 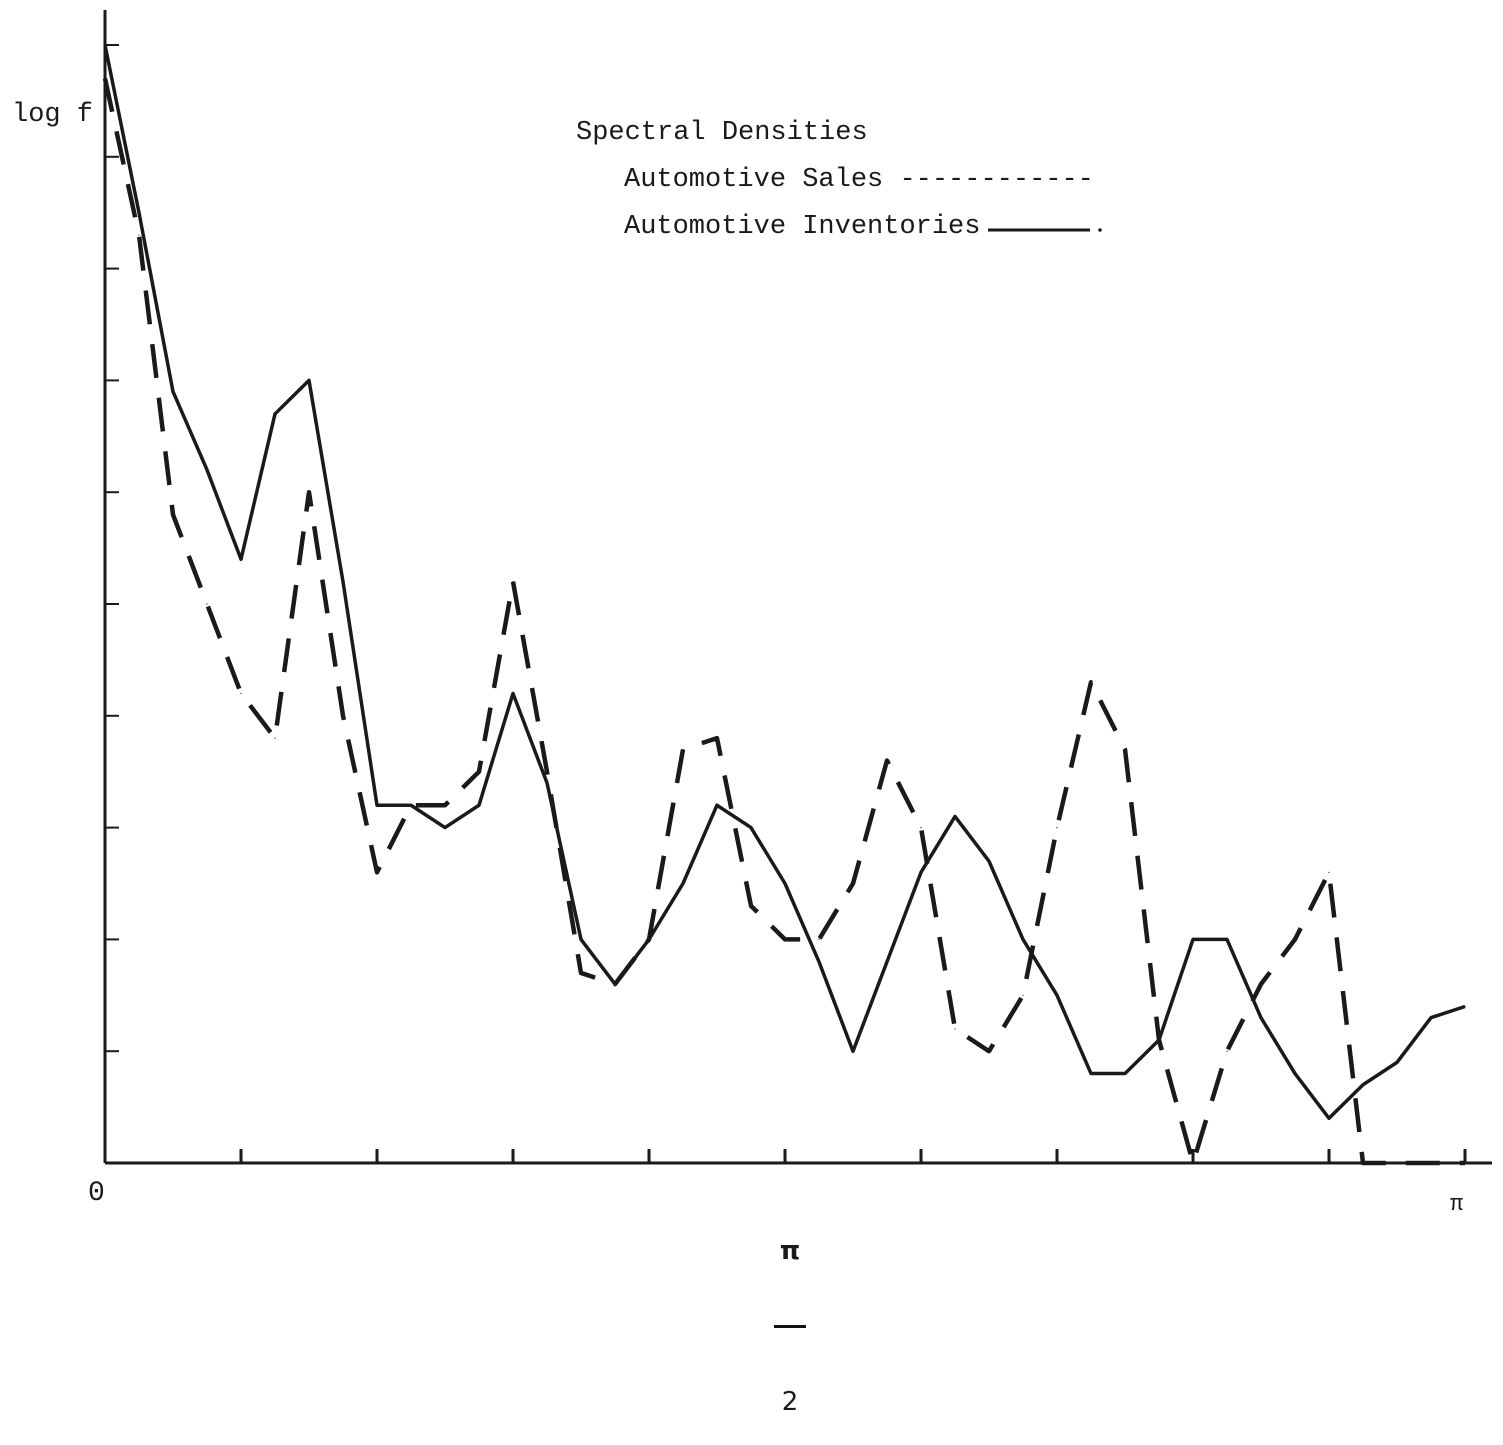 What do you see at coordinates (790, 1311) in the screenshot?
I see `x-tick-label-half-pi: π 2` at bounding box center [790, 1311].